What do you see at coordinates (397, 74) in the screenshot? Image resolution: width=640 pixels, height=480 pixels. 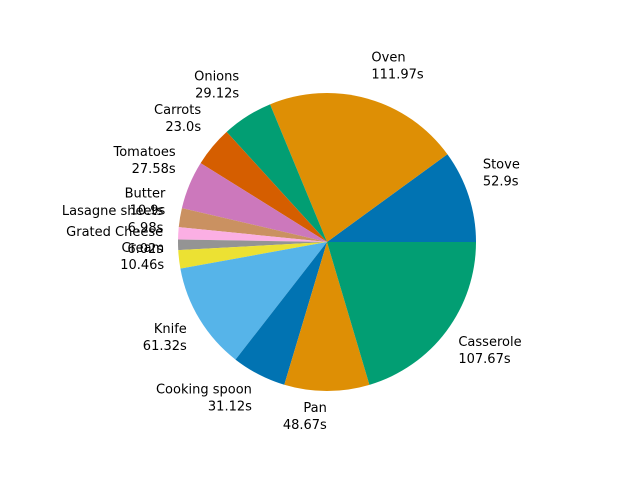 I see `slice-label-value: 111.97s` at bounding box center [397, 74].